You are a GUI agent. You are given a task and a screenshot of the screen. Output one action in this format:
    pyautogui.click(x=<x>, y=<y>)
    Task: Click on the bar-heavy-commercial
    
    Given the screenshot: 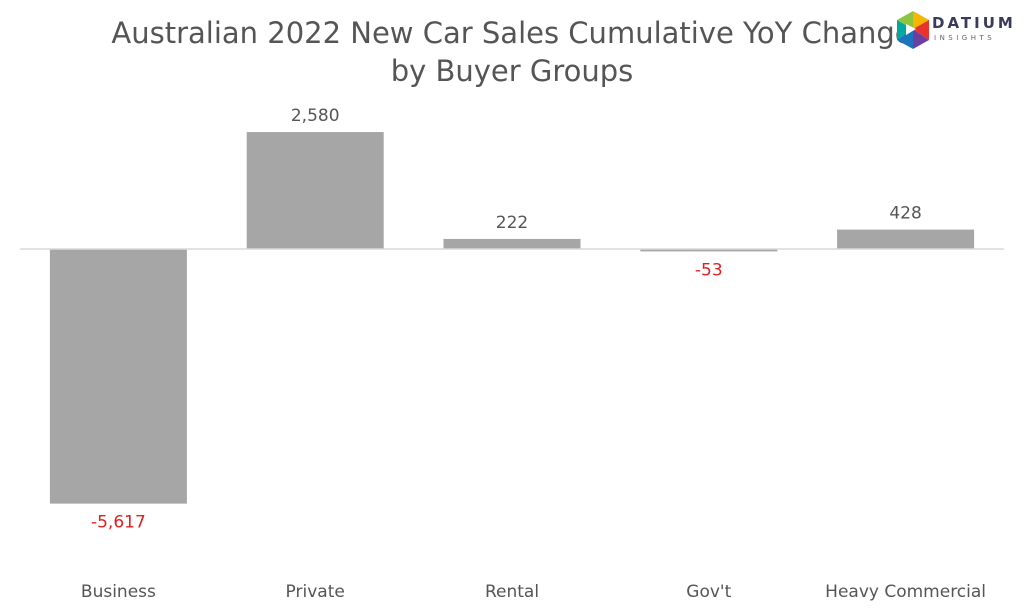 What is the action you would take?
    pyautogui.click(x=906, y=239)
    